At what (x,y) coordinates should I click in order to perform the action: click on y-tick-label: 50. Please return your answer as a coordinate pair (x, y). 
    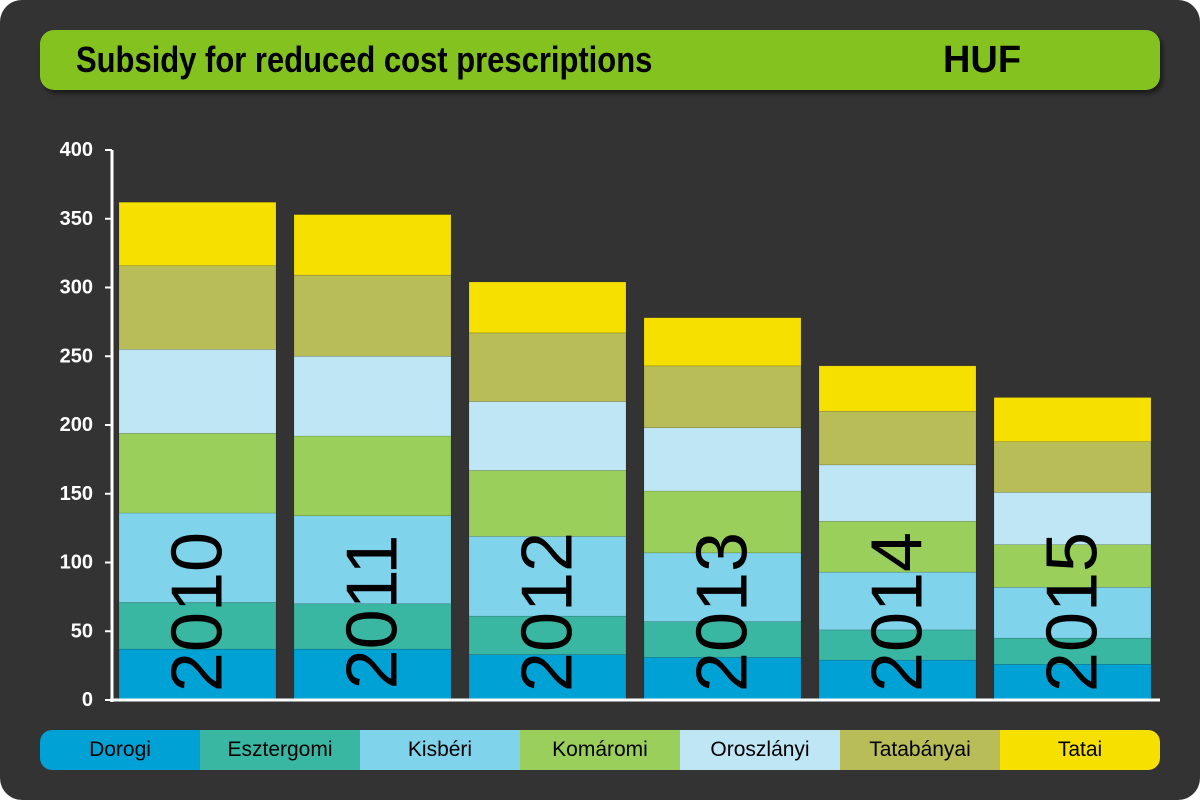
    Looking at the image, I should click on (82, 631).